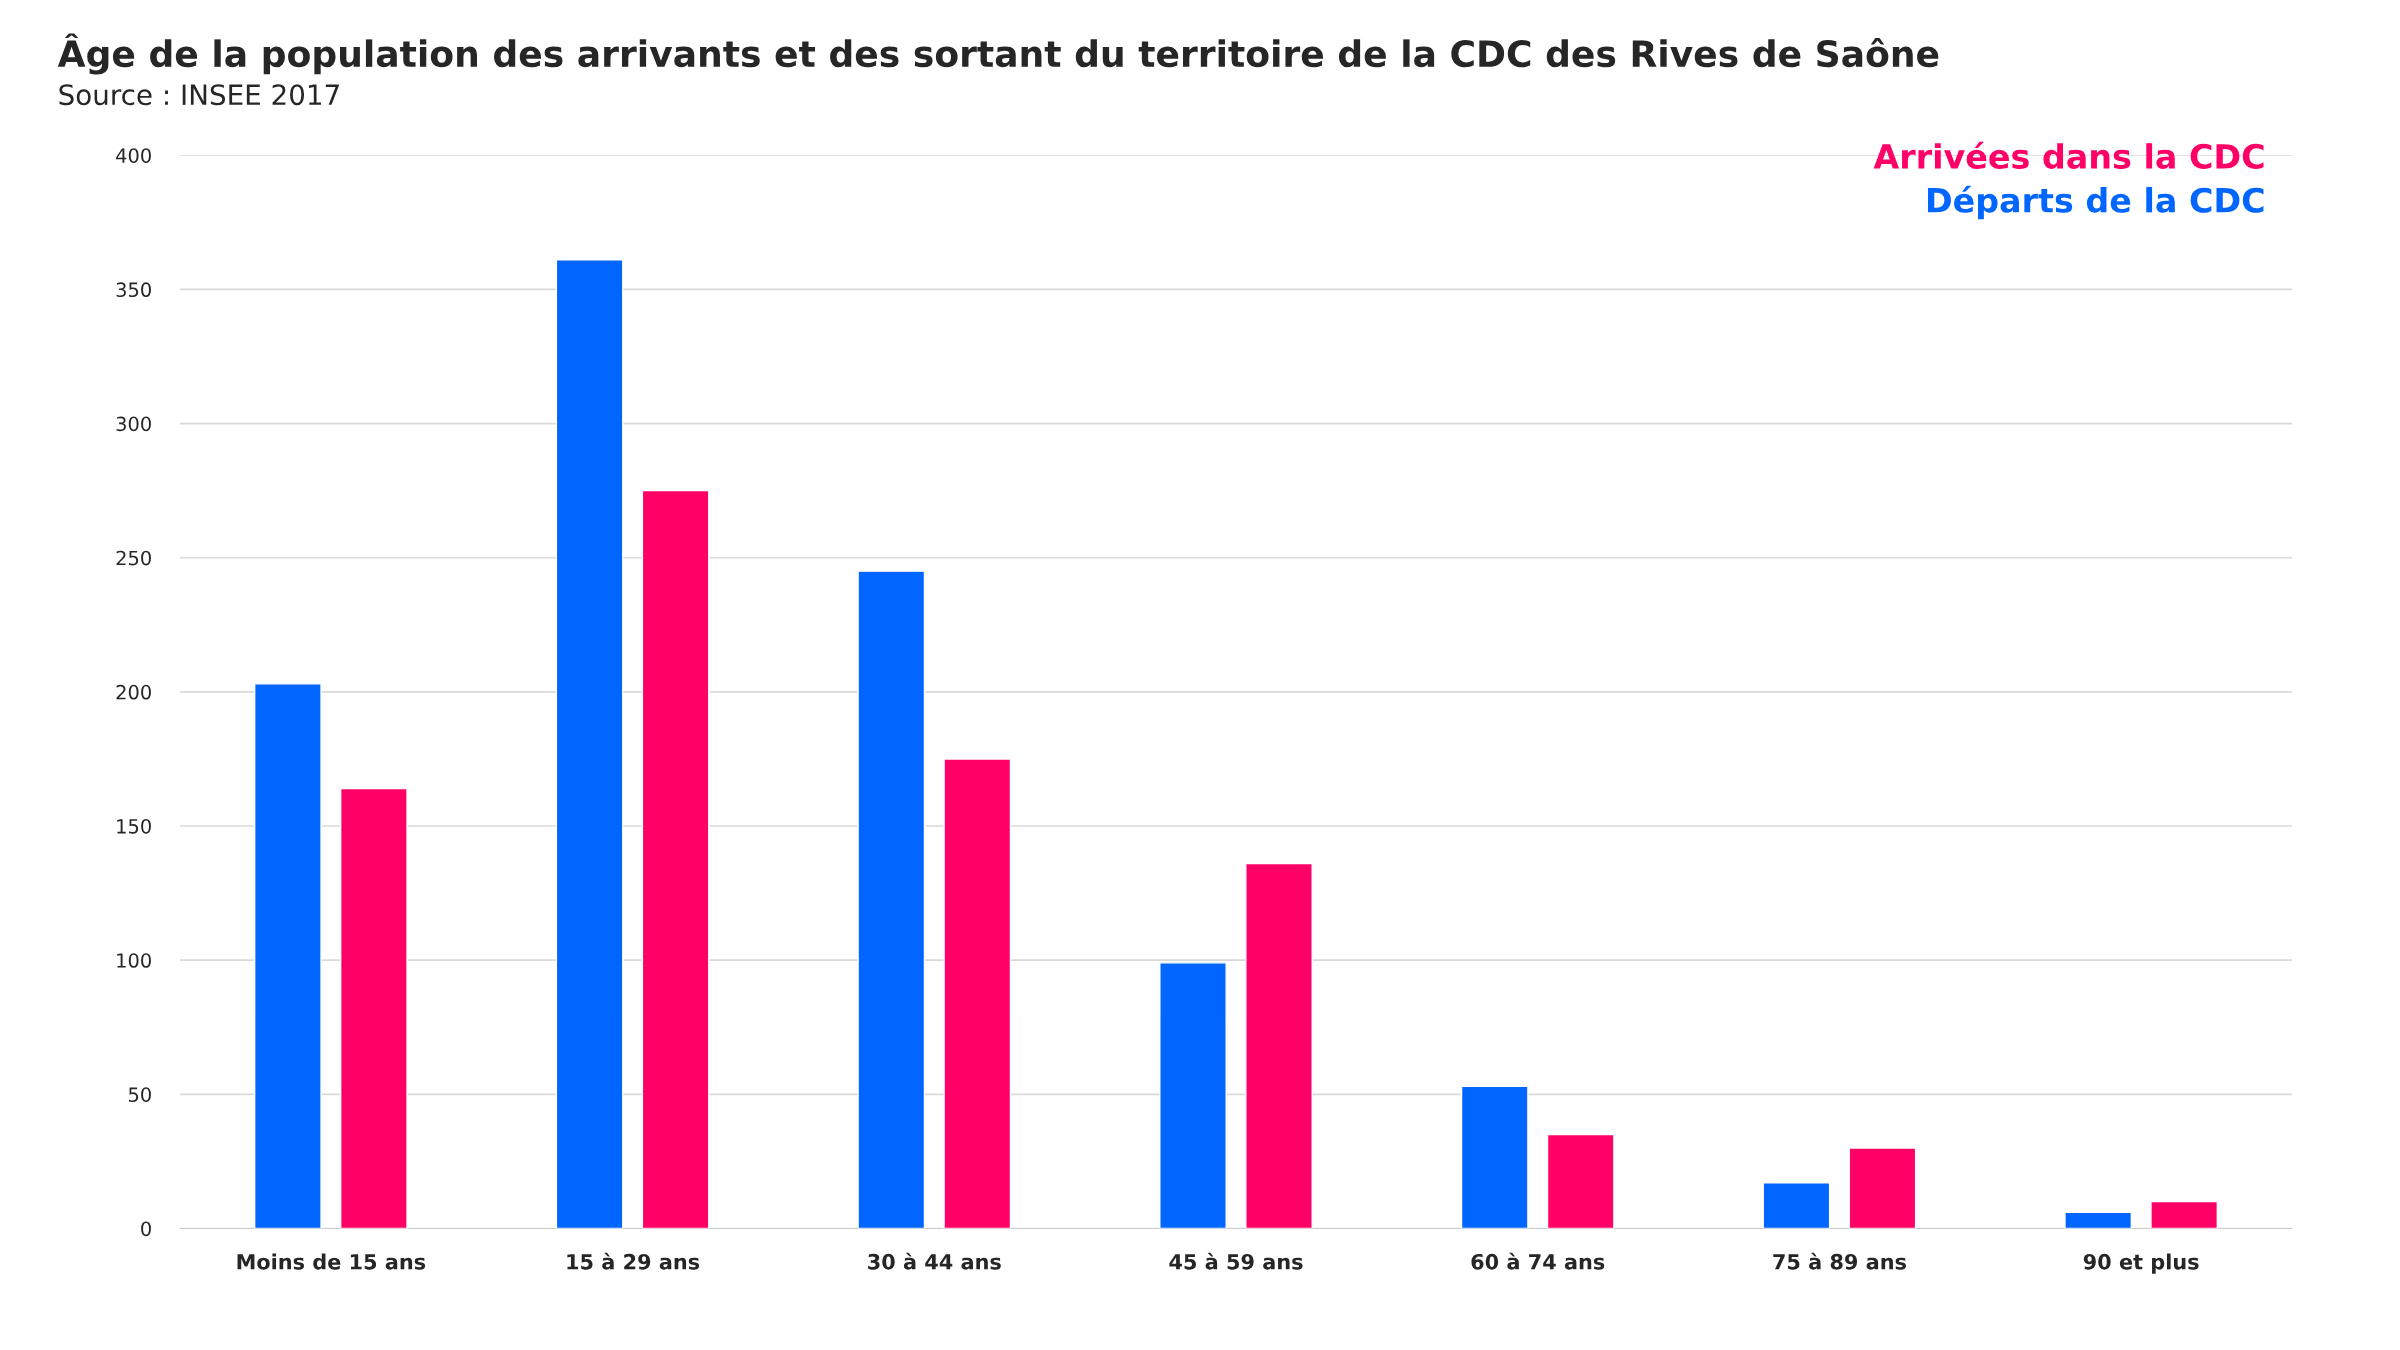 This screenshot has width=2400, height=1350. Describe the element at coordinates (1236, 1261) in the screenshot. I see `x-tick-label: 45 à 59 ans` at that location.